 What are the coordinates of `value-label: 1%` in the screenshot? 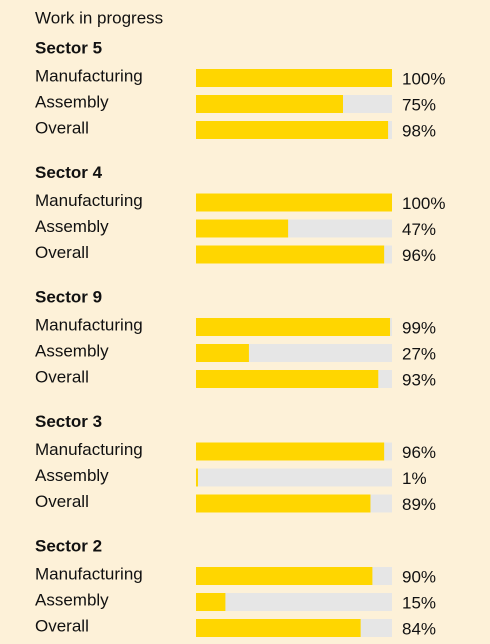 It's located at (414, 478).